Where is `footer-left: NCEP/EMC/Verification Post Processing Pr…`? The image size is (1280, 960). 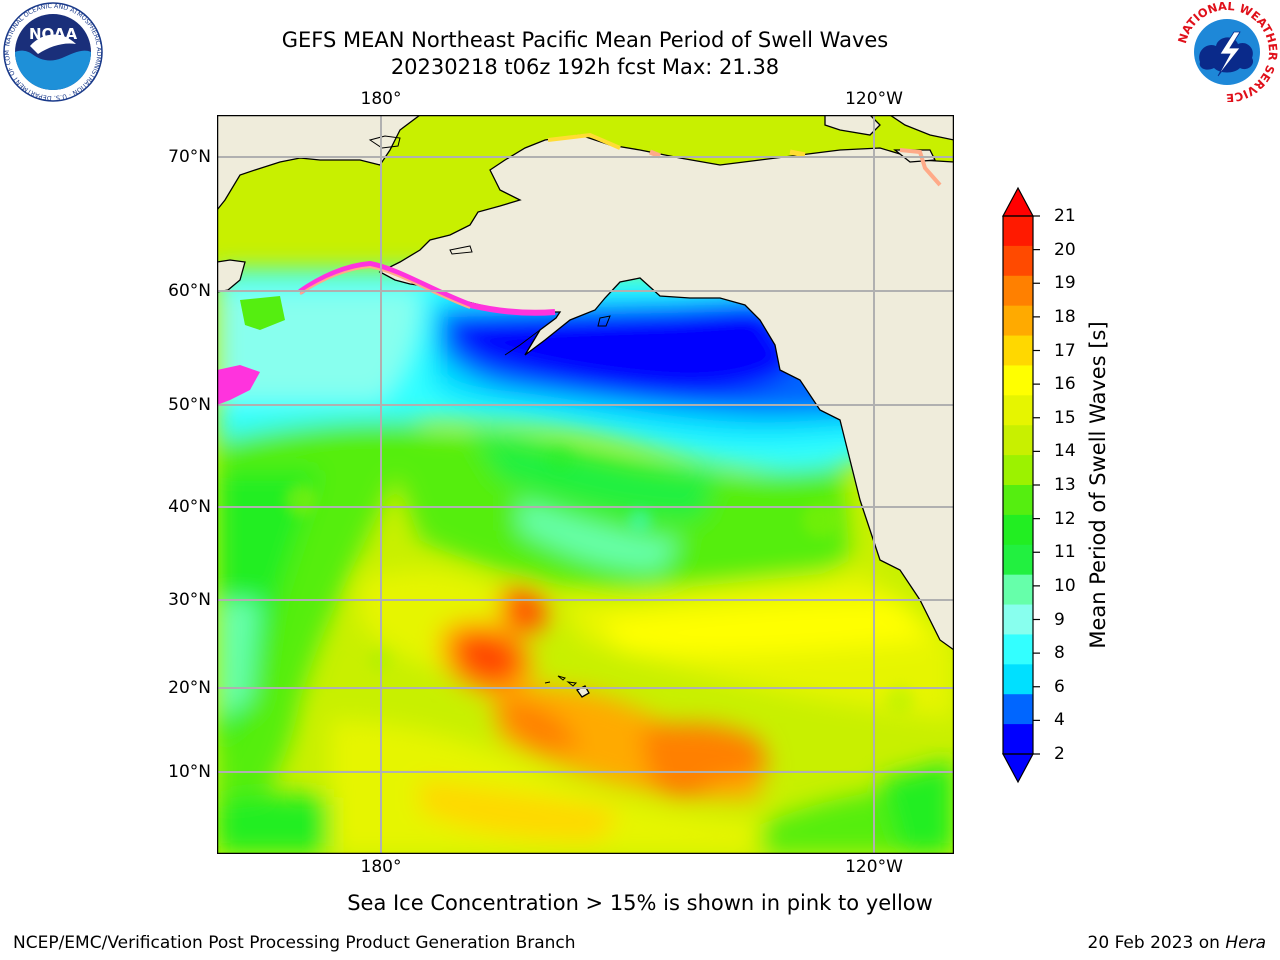 footer-left: NCEP/EMC/Verification Post Processing Pr… is located at coordinates (294, 943).